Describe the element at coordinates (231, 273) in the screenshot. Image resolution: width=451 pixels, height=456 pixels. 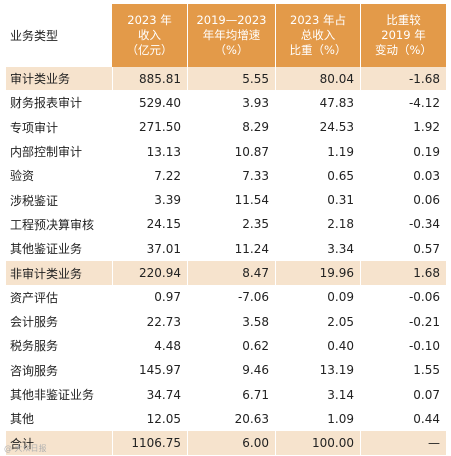
I see `cell-growth: 8.47` at that location.